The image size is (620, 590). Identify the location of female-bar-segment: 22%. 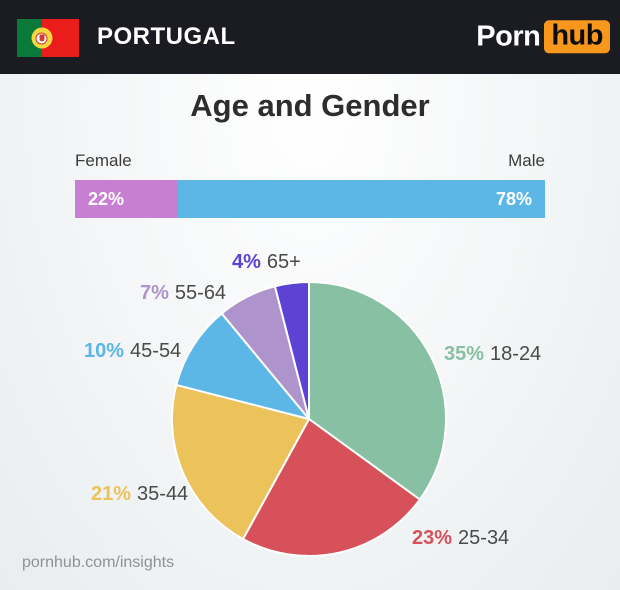
(127, 199).